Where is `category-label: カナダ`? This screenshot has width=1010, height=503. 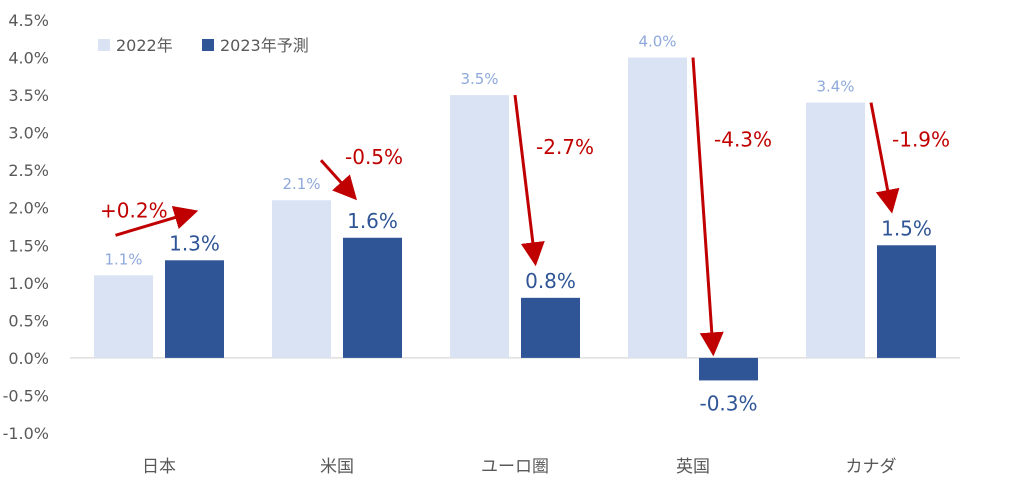
category-label: カナダ is located at coordinates (871, 467).